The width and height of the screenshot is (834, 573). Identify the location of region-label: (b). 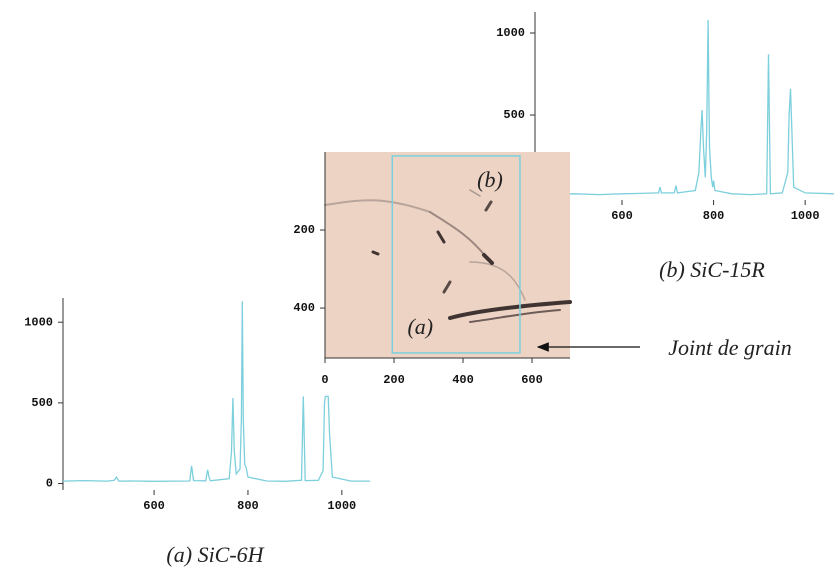
(490, 179).